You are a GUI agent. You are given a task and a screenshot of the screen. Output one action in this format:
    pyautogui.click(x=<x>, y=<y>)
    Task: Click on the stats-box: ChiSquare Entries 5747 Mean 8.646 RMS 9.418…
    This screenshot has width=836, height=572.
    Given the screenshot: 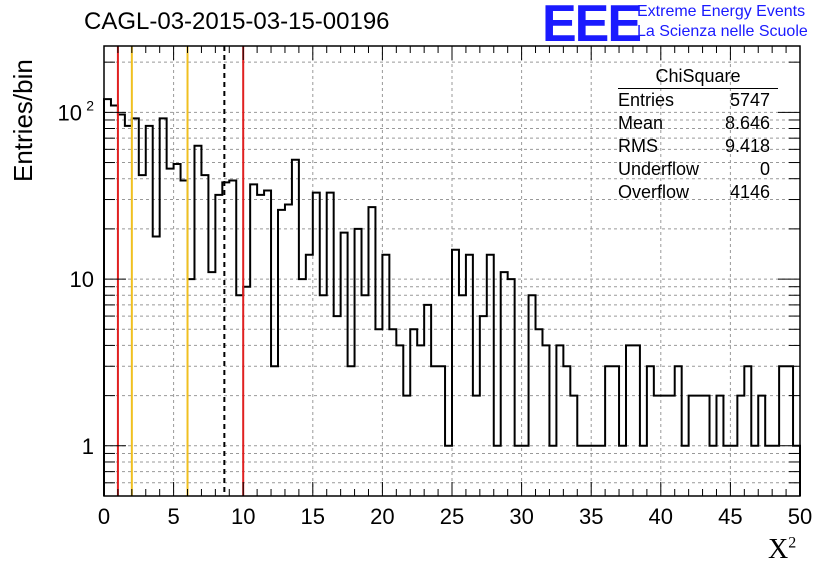 What is the action you would take?
    pyautogui.click(x=695, y=135)
    